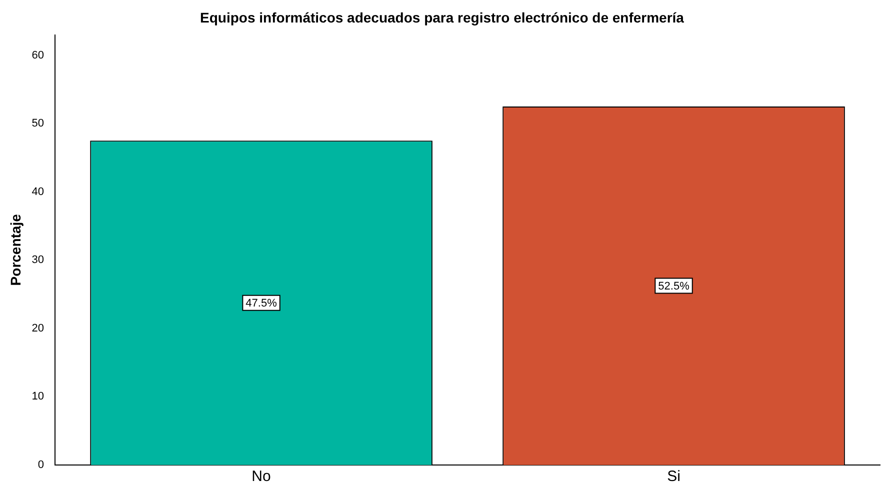  What do you see at coordinates (41, 465) in the screenshot?
I see `y-tick-label: 0` at bounding box center [41, 465].